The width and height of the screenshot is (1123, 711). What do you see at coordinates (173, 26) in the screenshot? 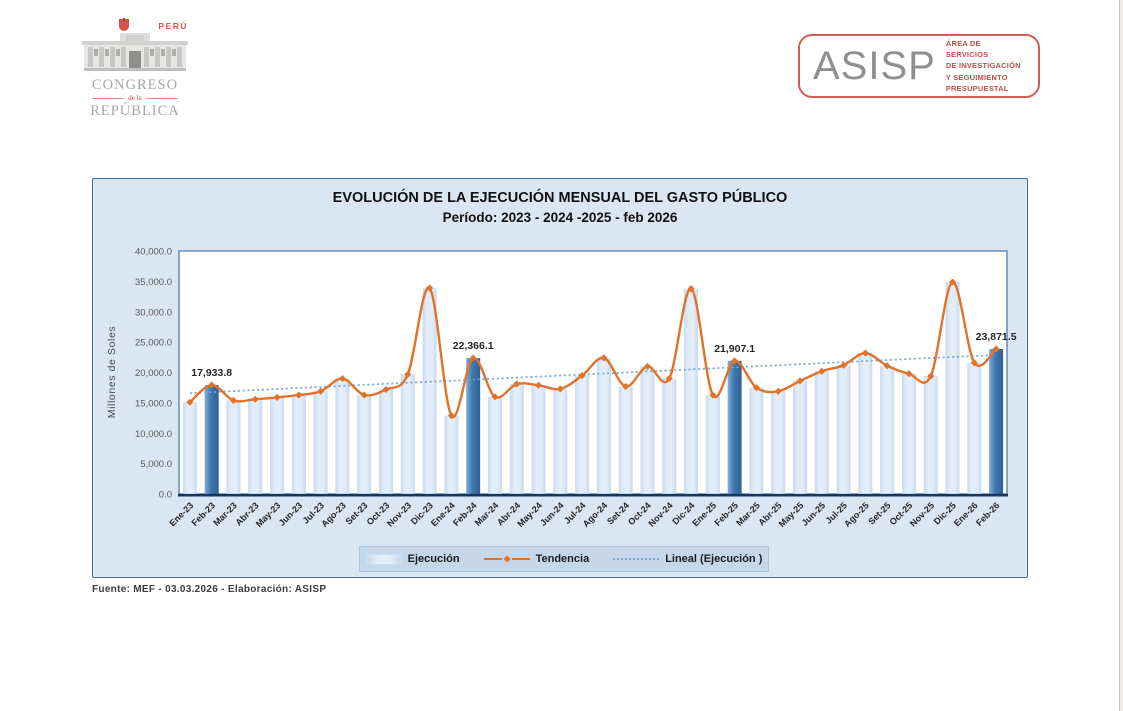
I see `peru-label: PERÚ` at bounding box center [173, 26].